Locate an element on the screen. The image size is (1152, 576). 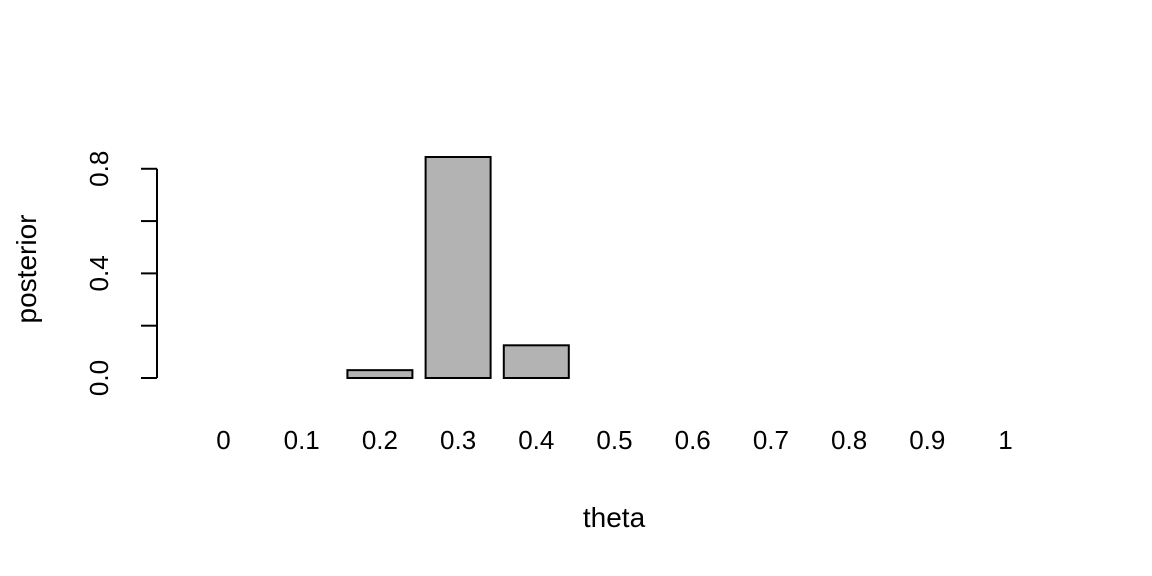
x-tick-label: 0.9 is located at coordinates (927, 440).